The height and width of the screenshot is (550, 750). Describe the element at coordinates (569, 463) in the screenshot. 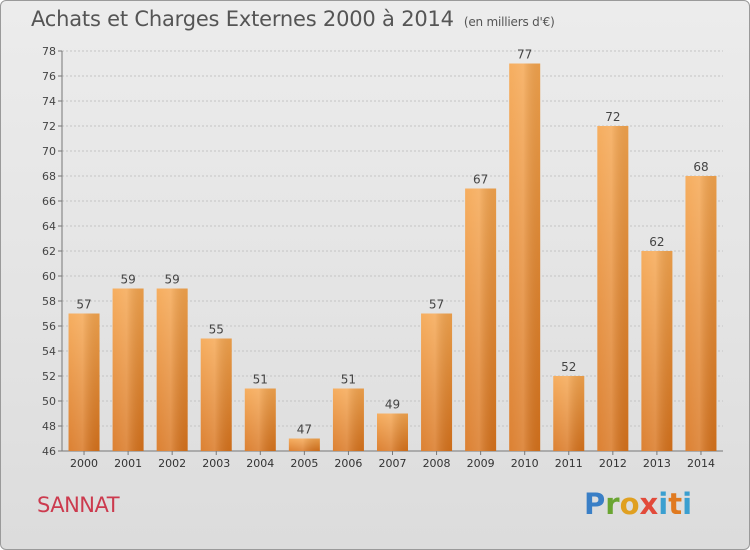

I see `x-tick-label: 2011` at that location.